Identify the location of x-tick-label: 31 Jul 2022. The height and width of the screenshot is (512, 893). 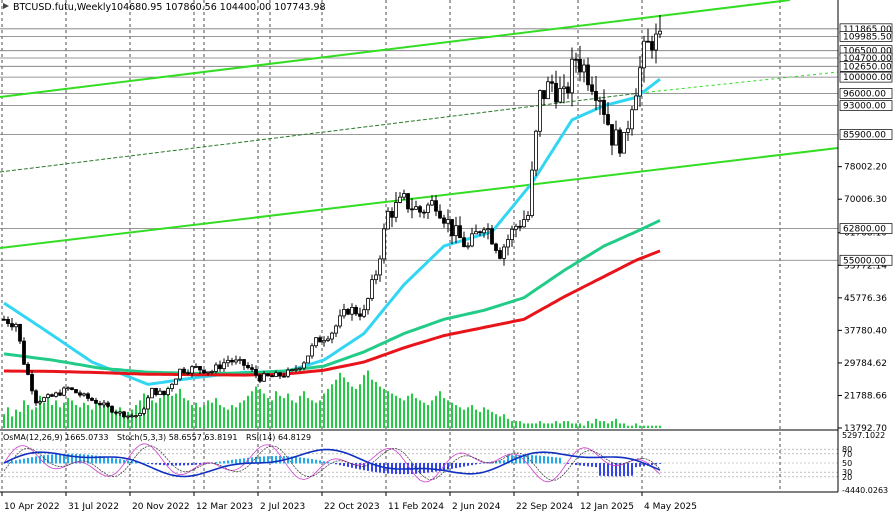
(93, 507).